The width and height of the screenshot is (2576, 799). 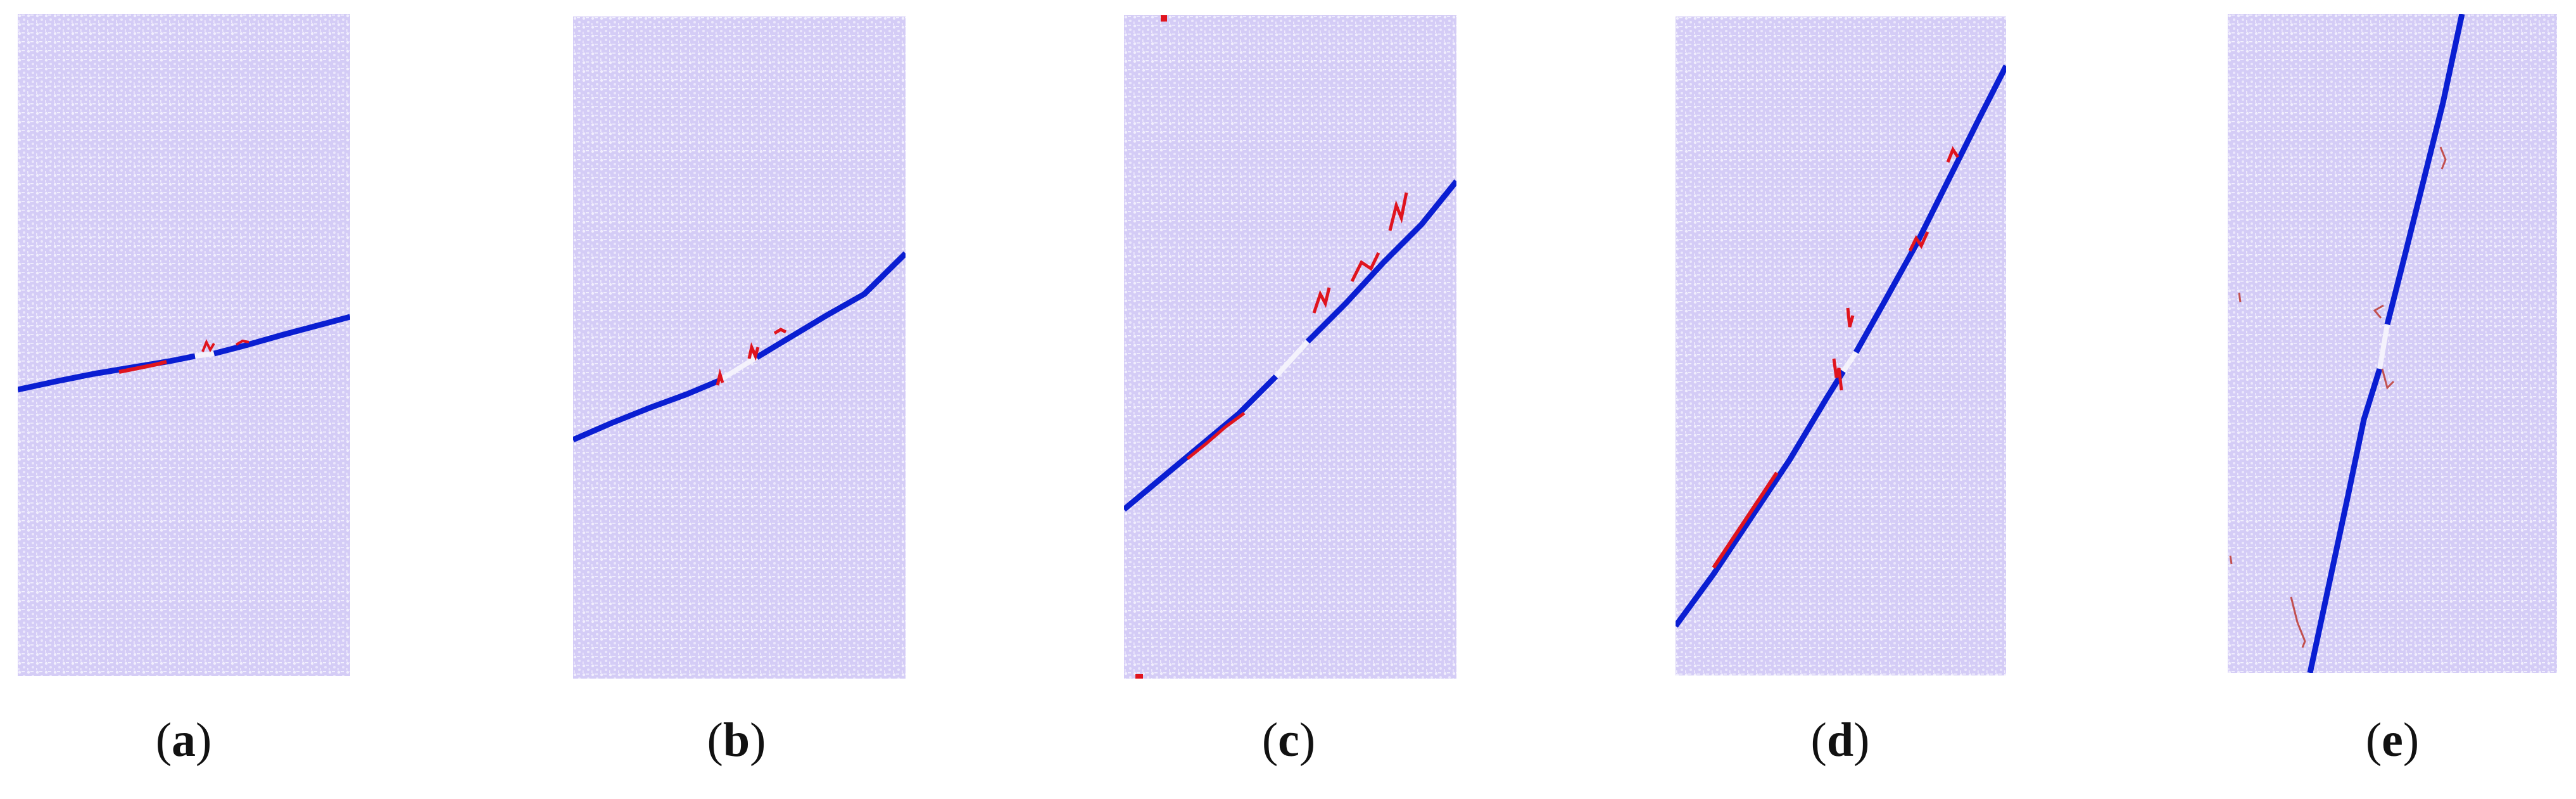 I want to click on specimen-panel-b, so click(x=739, y=347).